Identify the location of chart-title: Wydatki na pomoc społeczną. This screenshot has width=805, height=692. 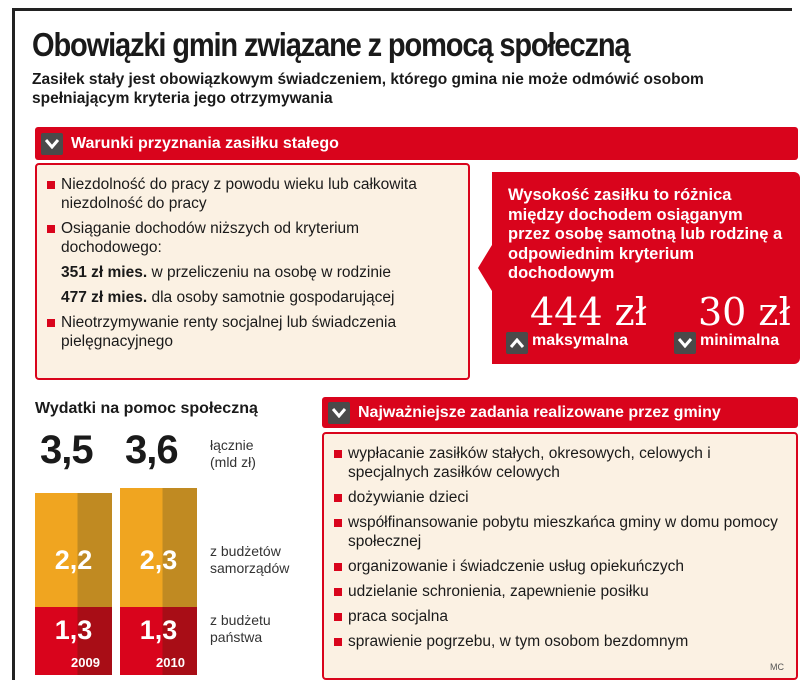
(146, 408).